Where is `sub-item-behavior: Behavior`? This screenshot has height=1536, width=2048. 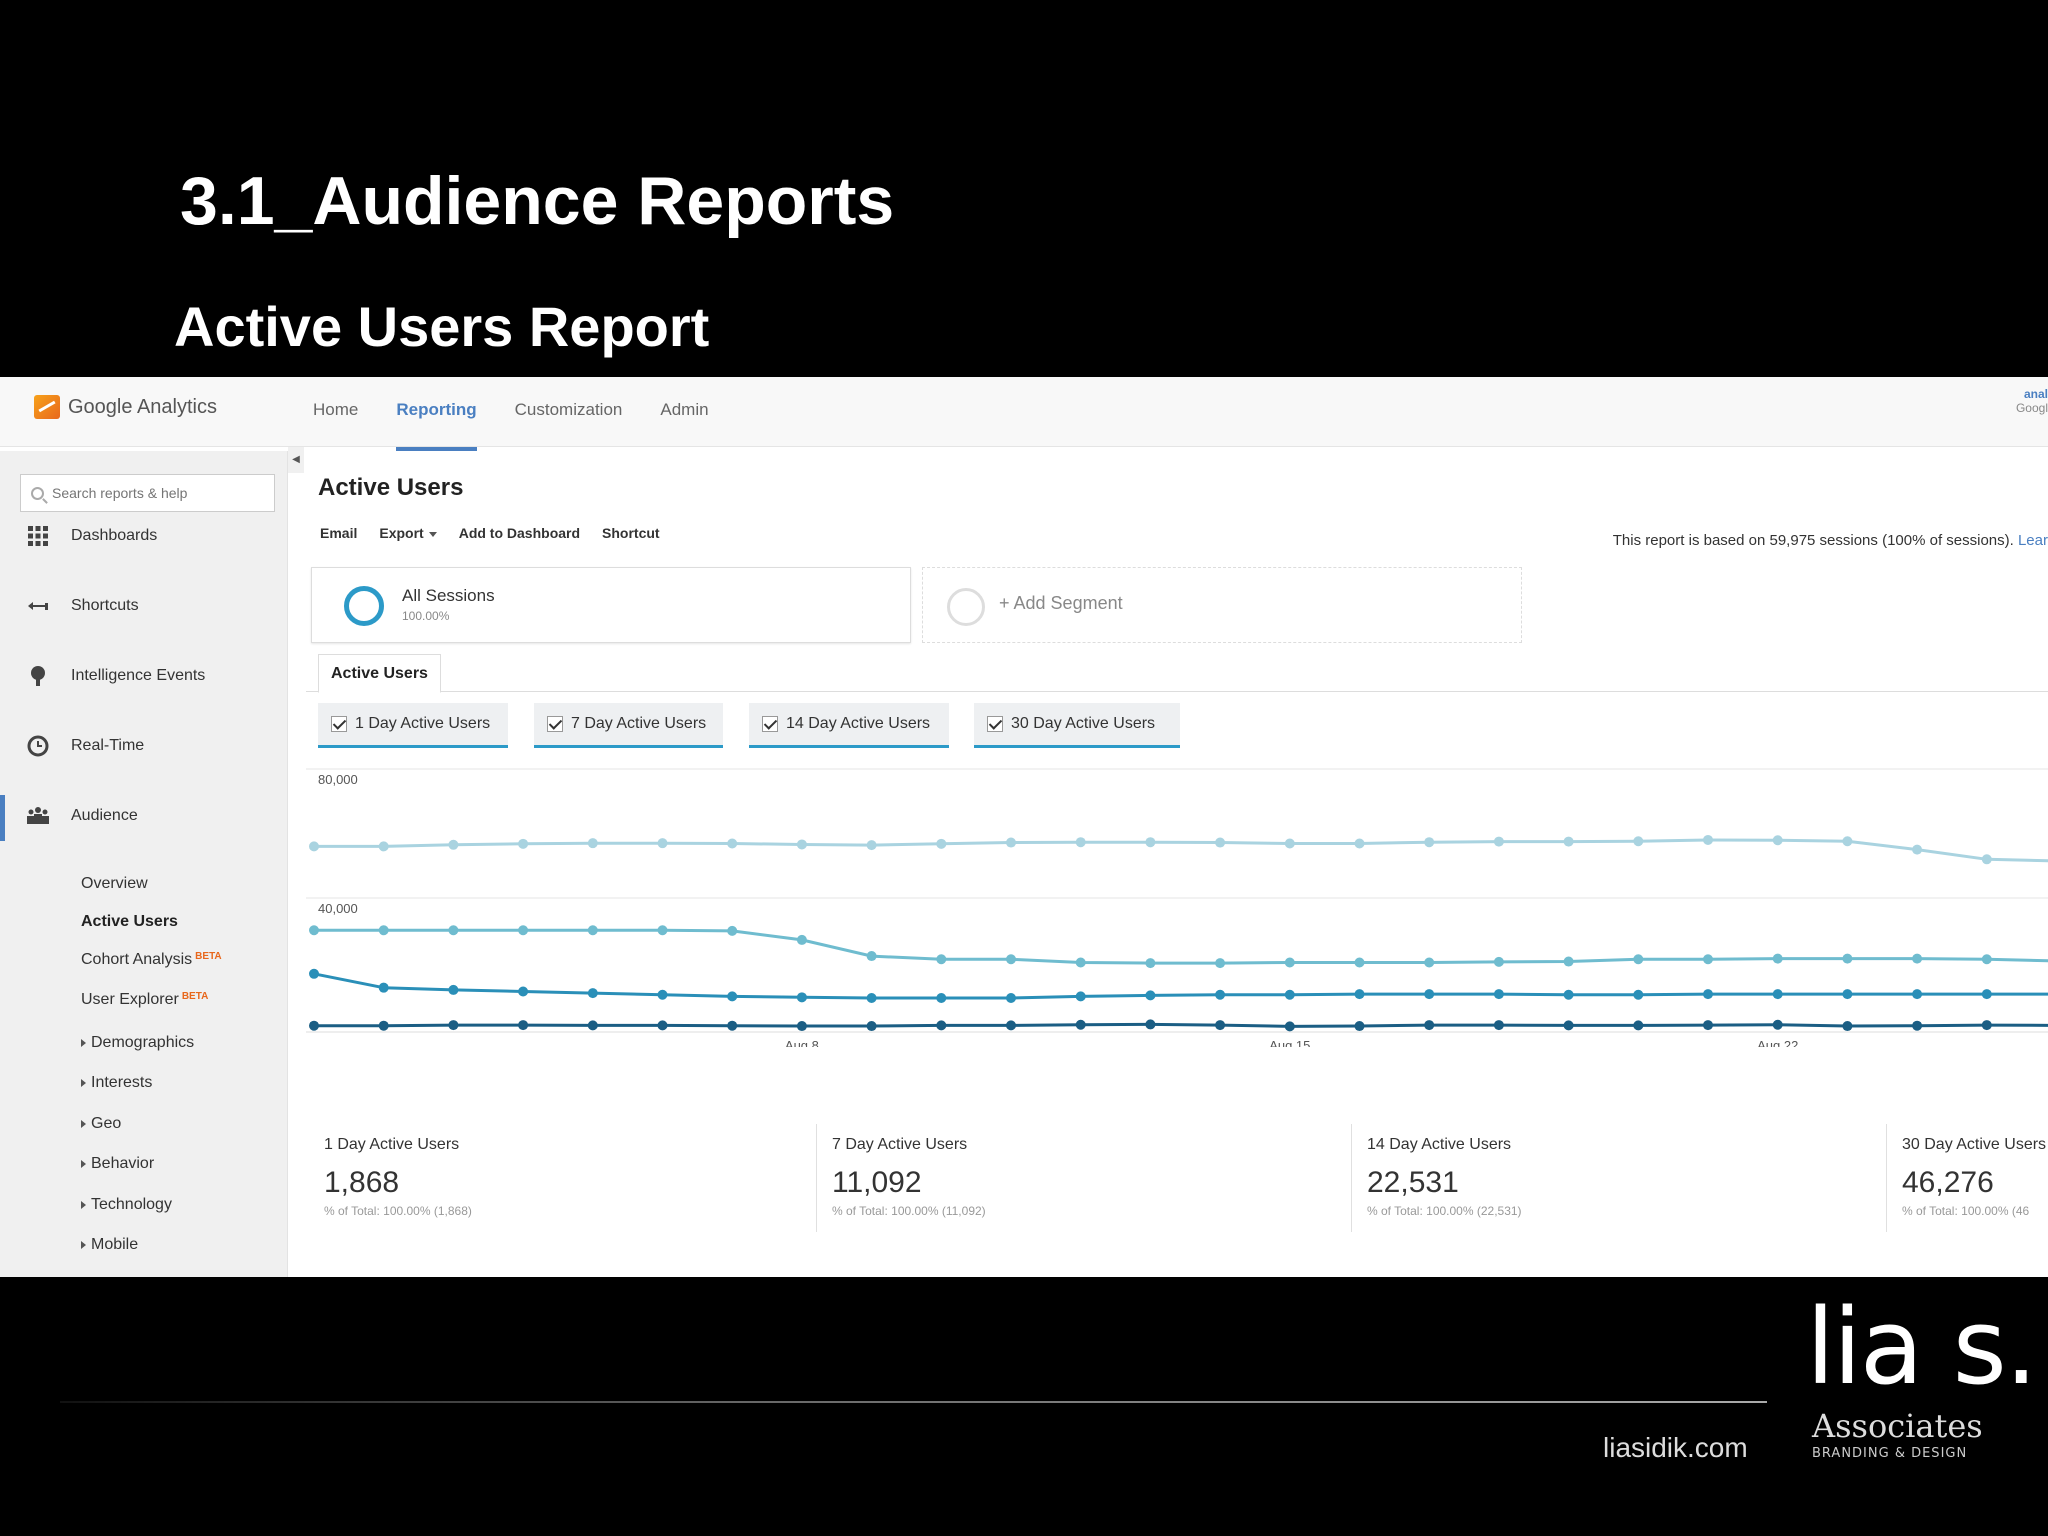 sub-item-behavior: Behavior is located at coordinates (117, 1164).